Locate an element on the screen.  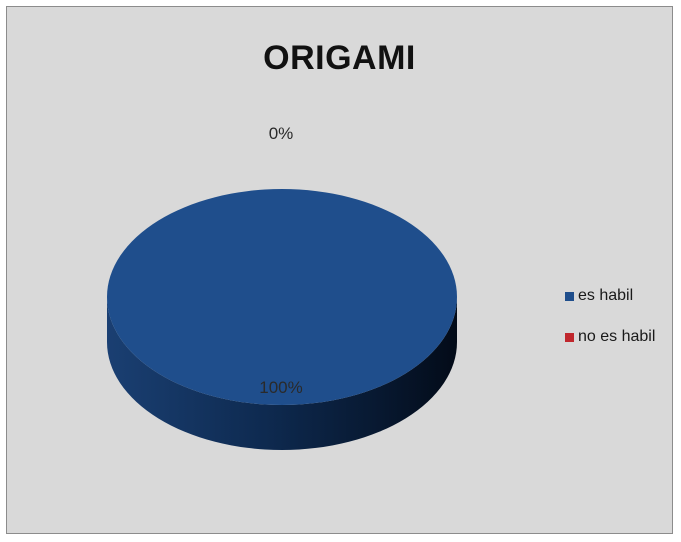
legend-swatch-es-habil is located at coordinates (569, 296).